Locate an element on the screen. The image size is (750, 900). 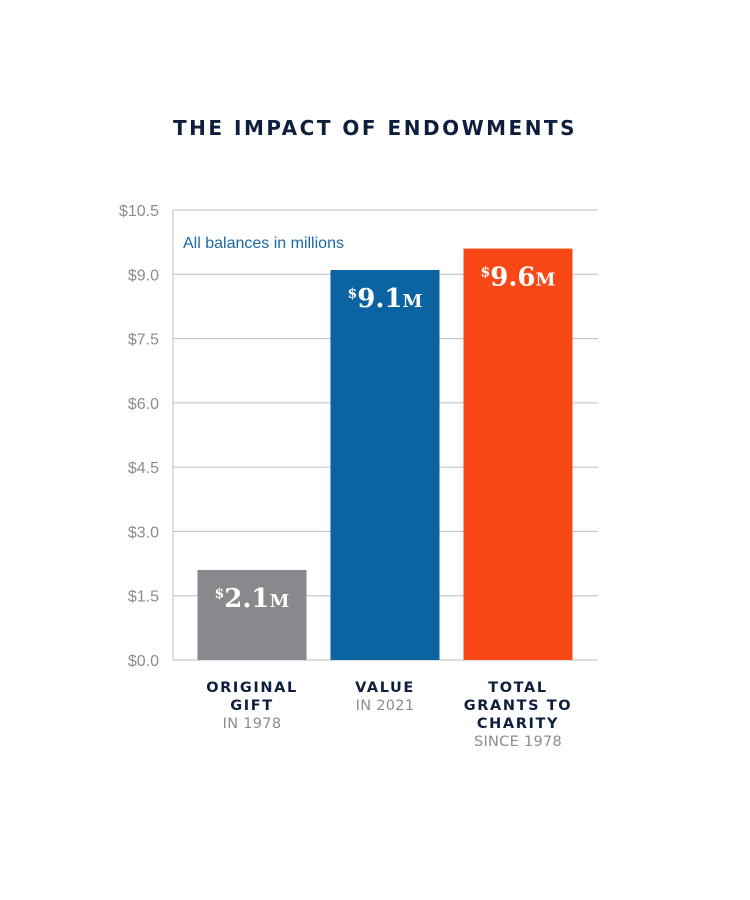
y-tick-label: $0.0 is located at coordinates (143, 661).